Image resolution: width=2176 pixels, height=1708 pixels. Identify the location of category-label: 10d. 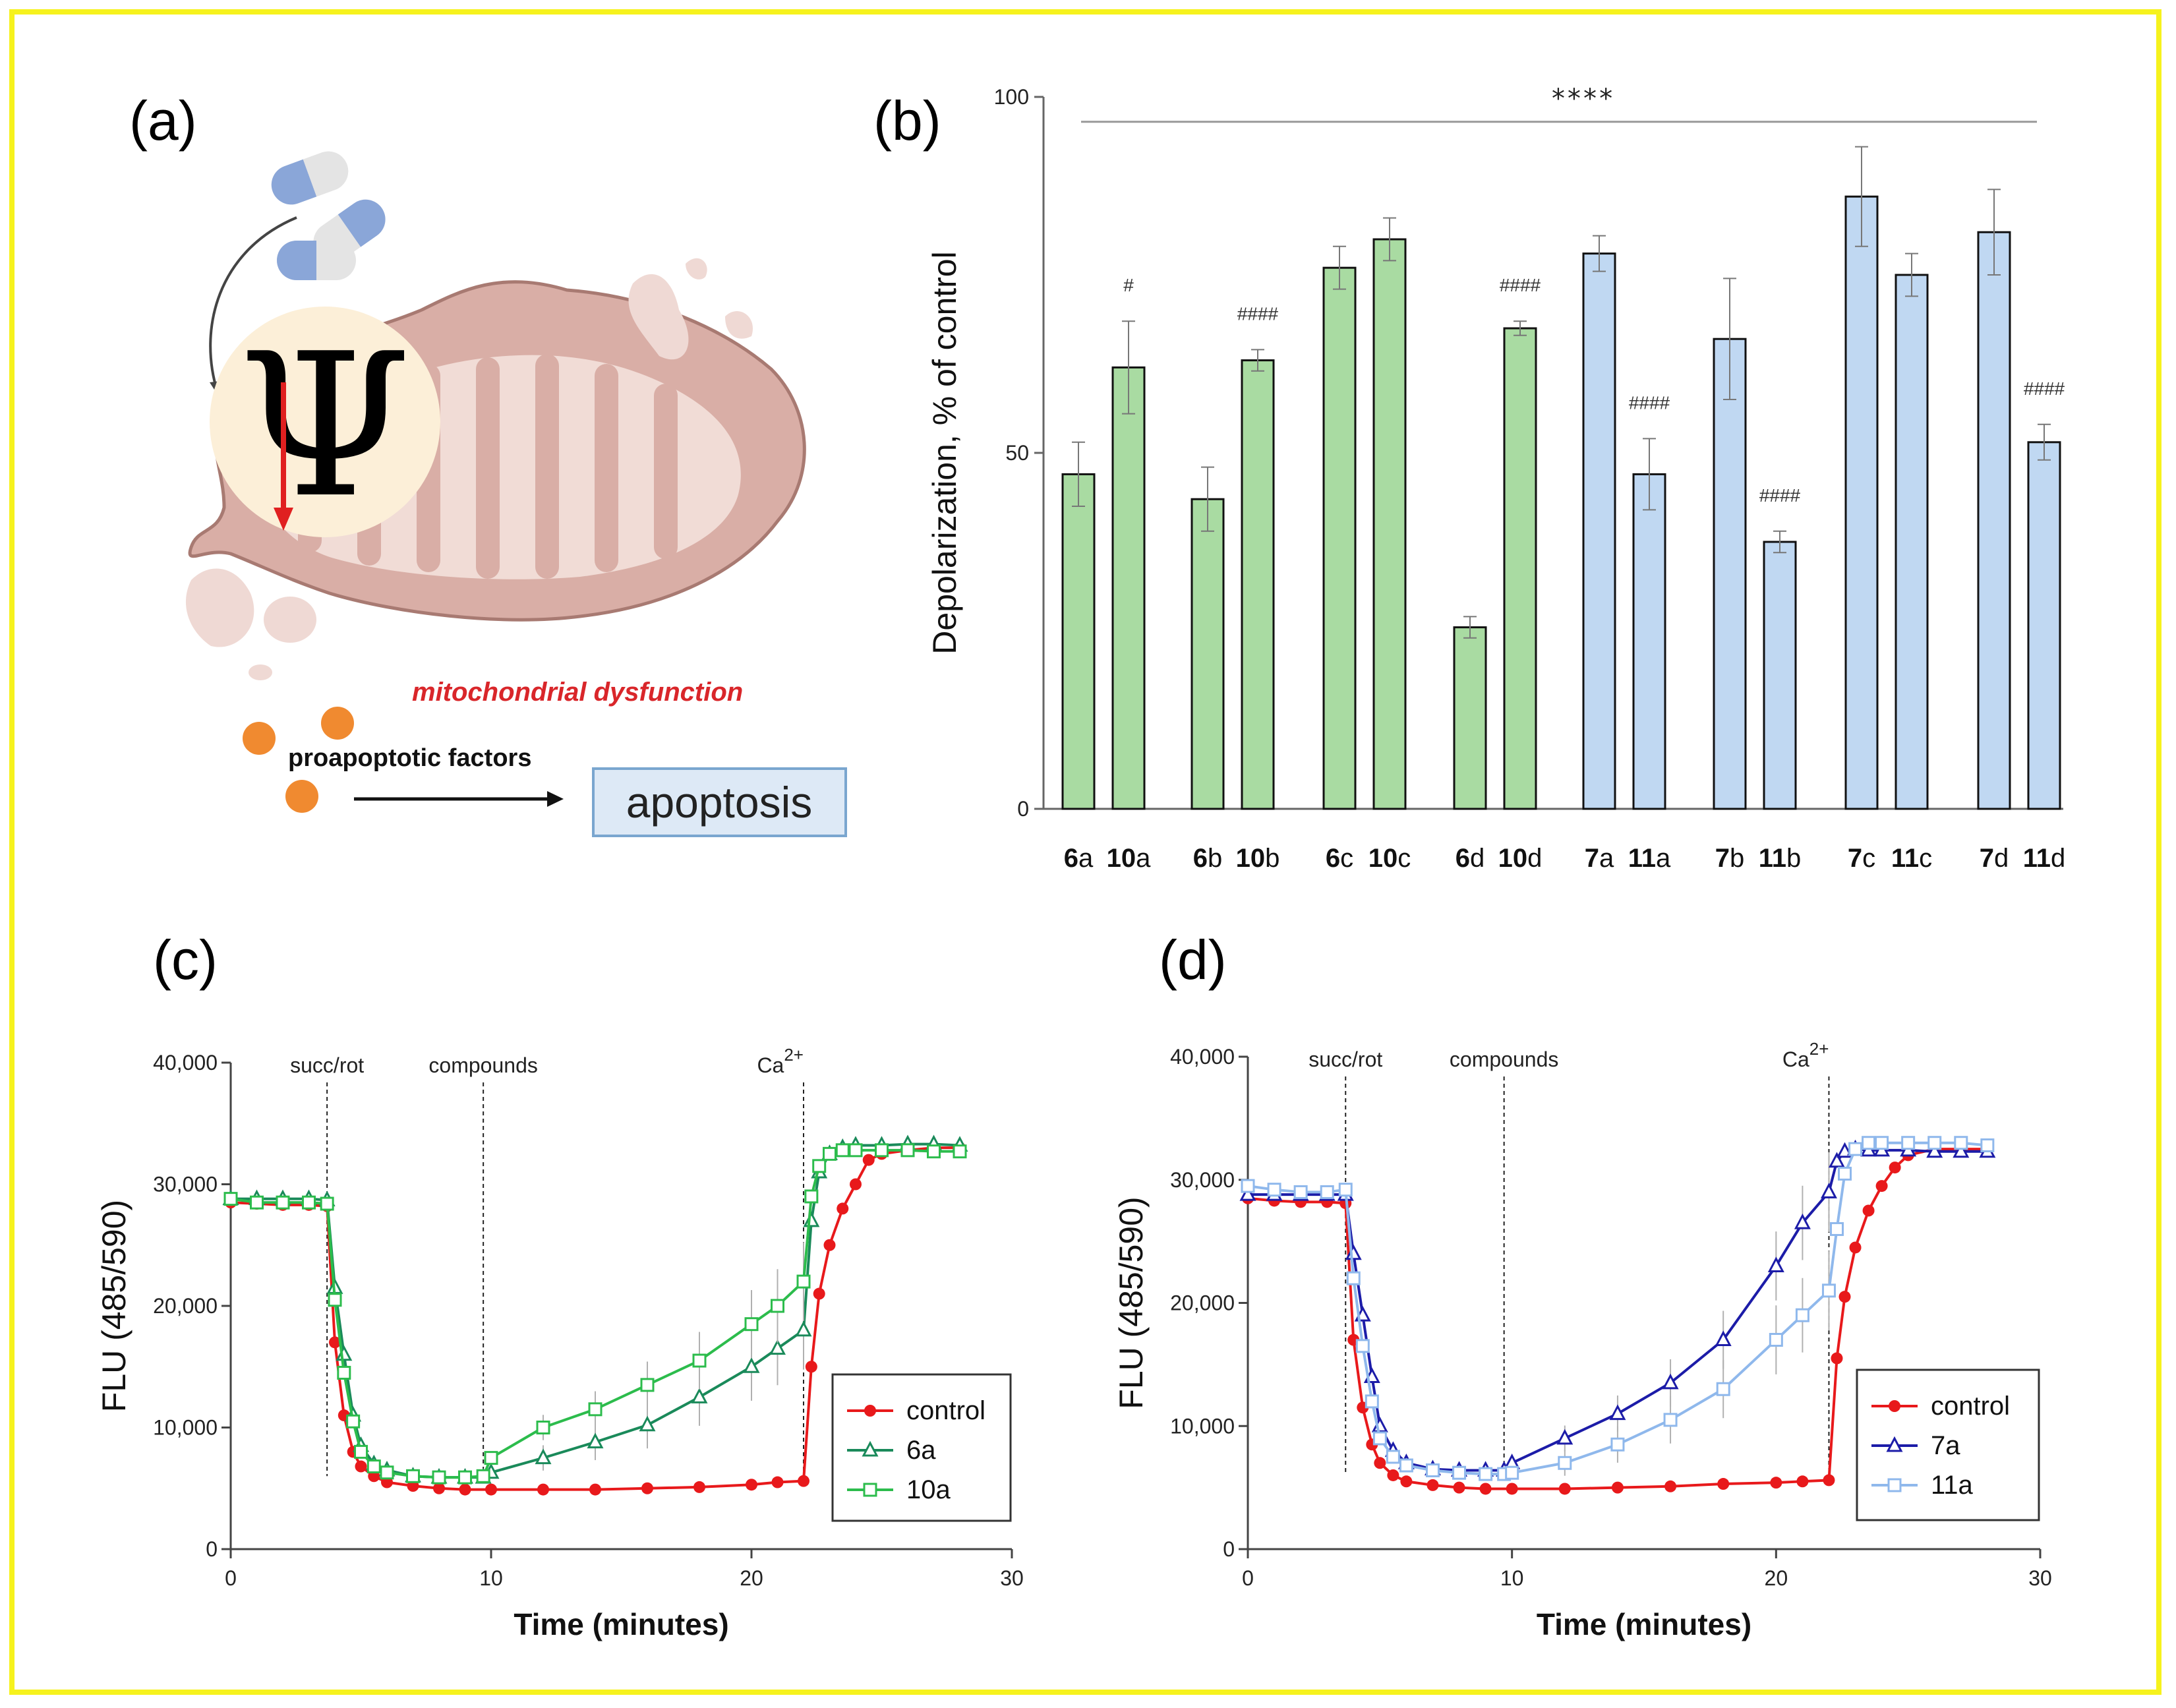
(1521, 858).